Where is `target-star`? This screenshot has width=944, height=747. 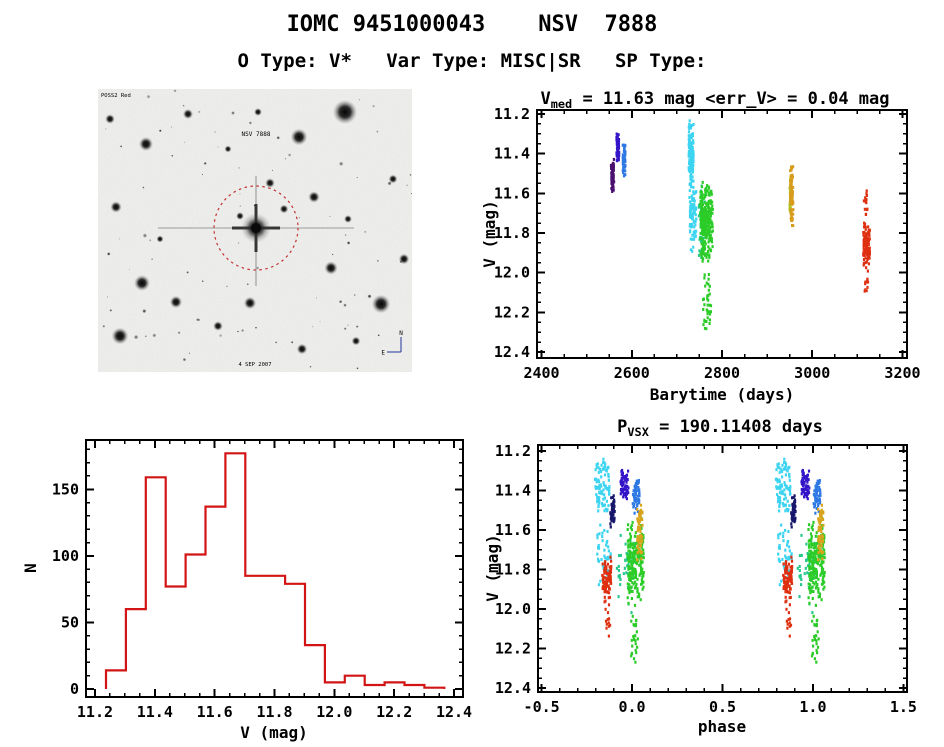 target-star is located at coordinates (256, 231).